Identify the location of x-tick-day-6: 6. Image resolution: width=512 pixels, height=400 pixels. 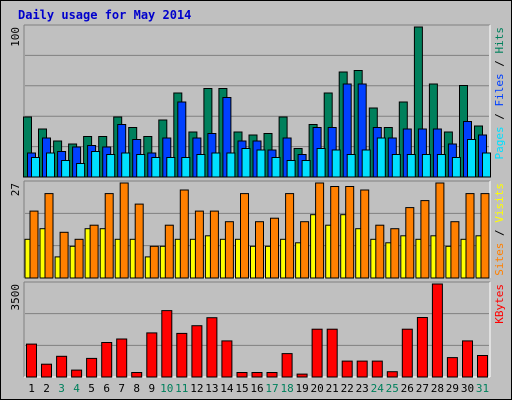
(106, 388).